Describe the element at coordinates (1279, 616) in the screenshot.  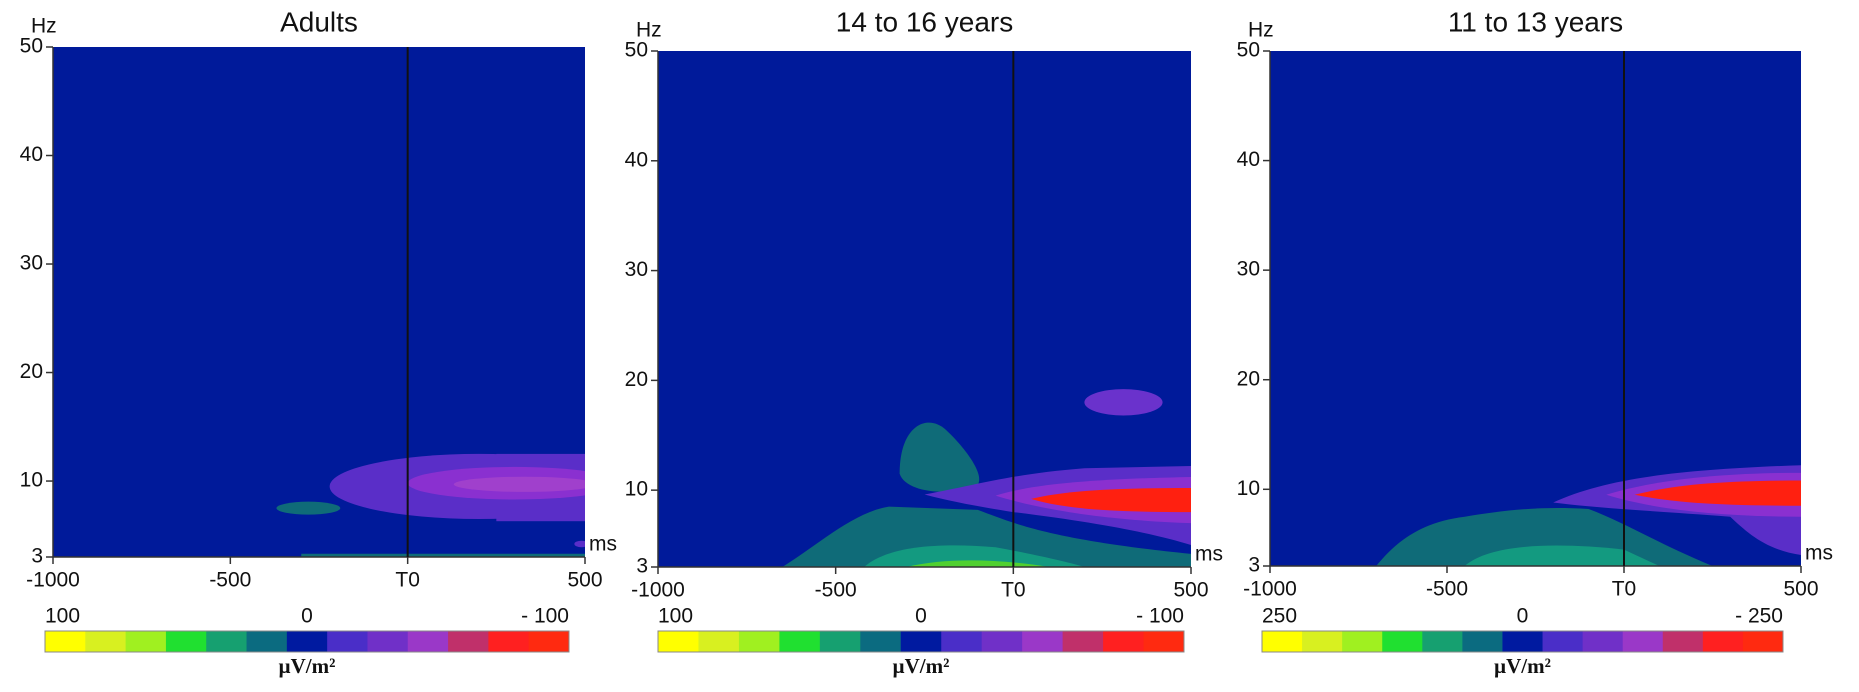
I see `colorbar-label: 250` at that location.